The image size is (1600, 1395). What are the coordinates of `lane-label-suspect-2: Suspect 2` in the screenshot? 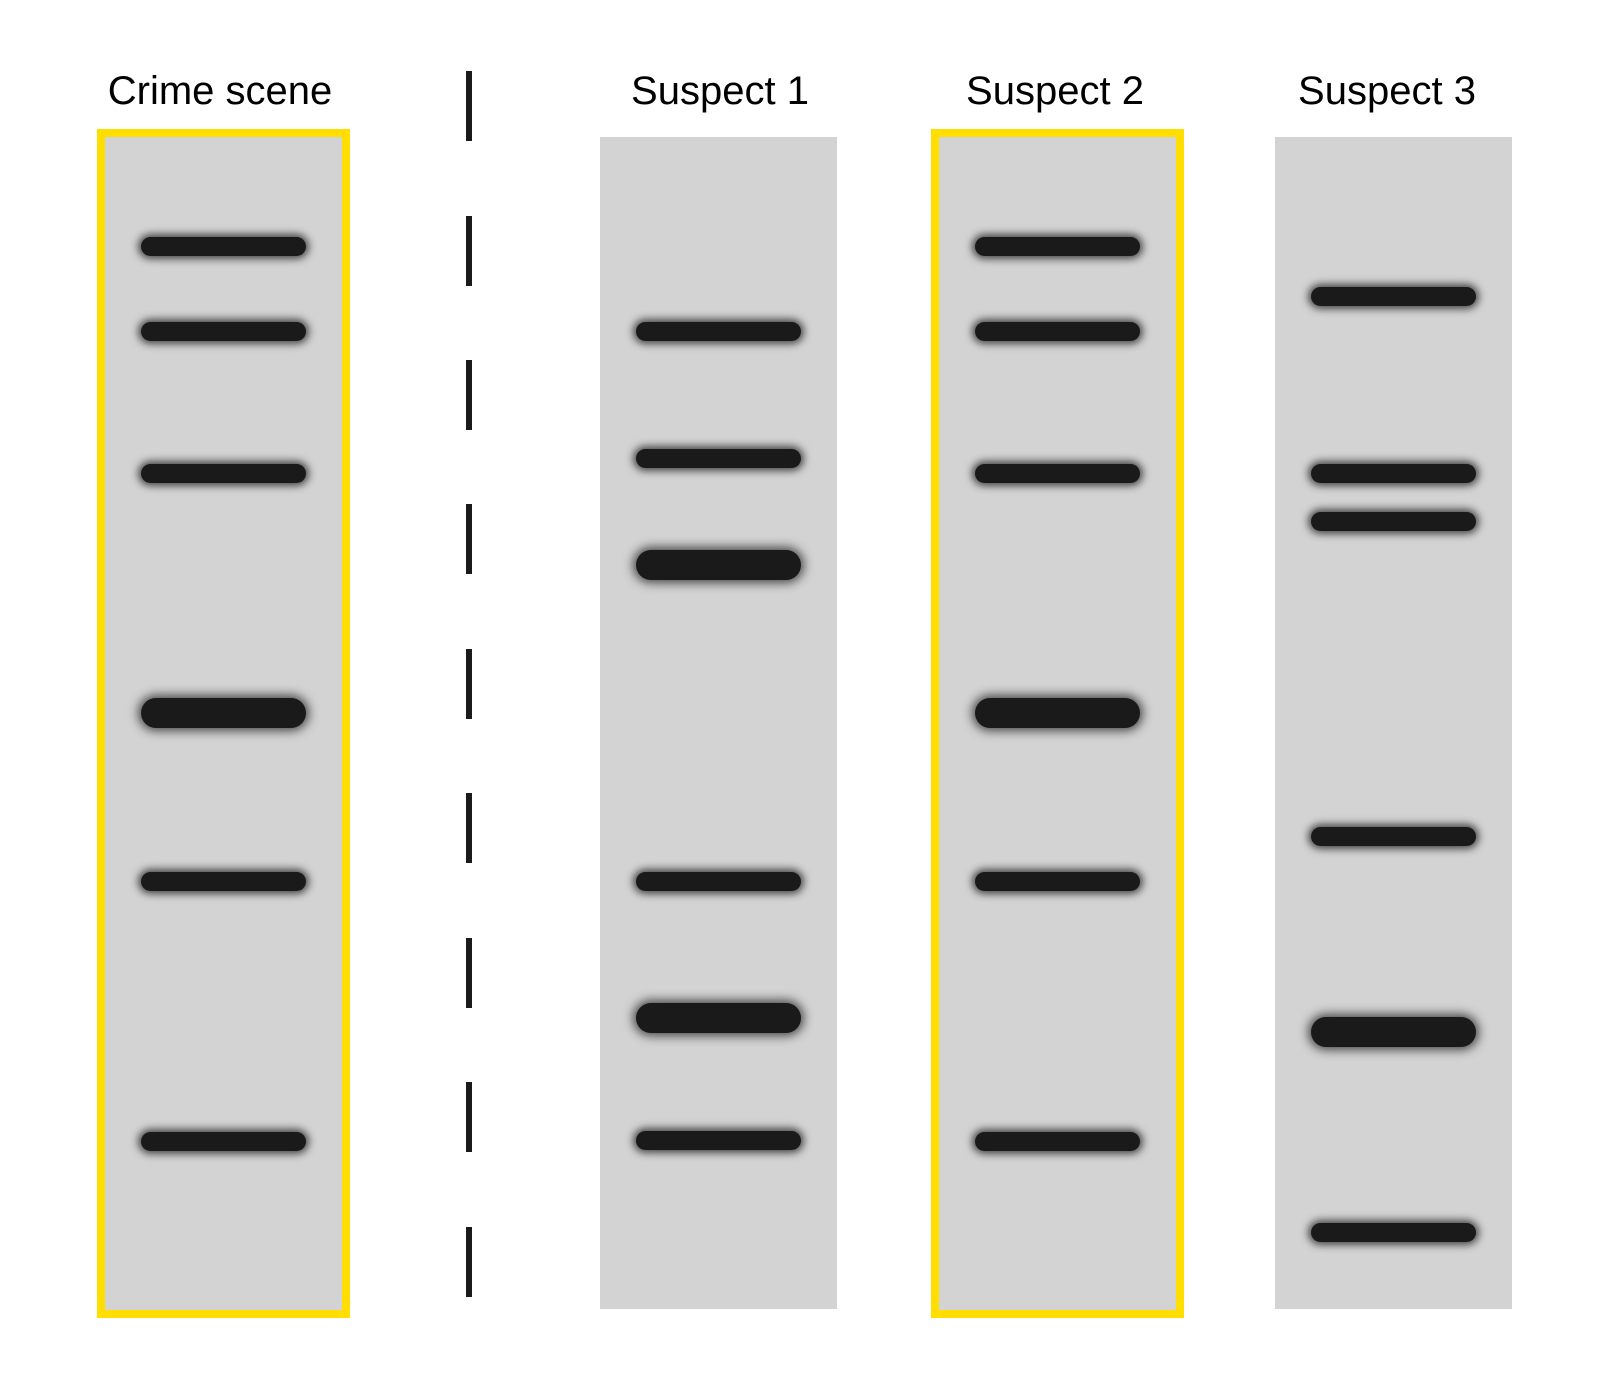 It's located at (1055, 91).